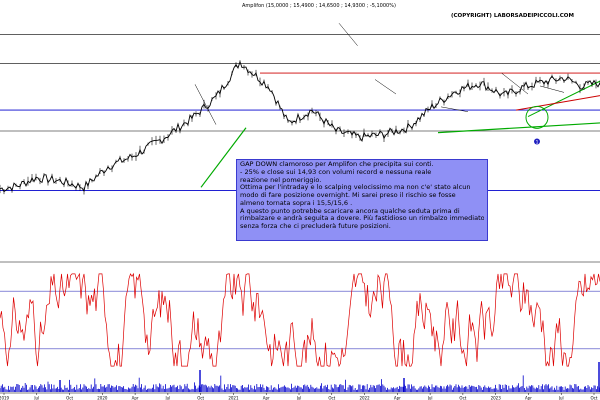 The width and height of the screenshot is (600, 400). I want to click on marker-dot, so click(537, 141).